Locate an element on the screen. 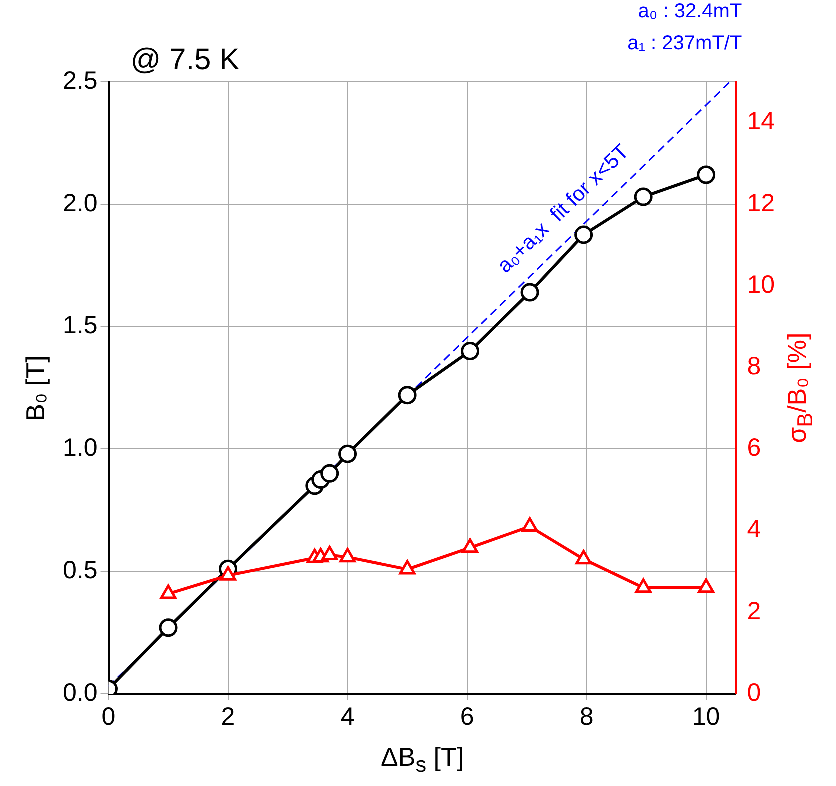 Image resolution: width=836 pixels, height=786 pixels. y2-tick-label: 2 is located at coordinates (754, 611).